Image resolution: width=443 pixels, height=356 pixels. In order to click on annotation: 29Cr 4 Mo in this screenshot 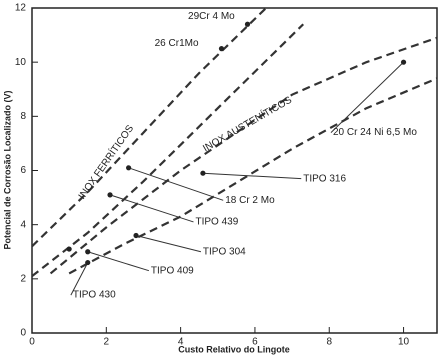, I will do `click(211, 16)`.